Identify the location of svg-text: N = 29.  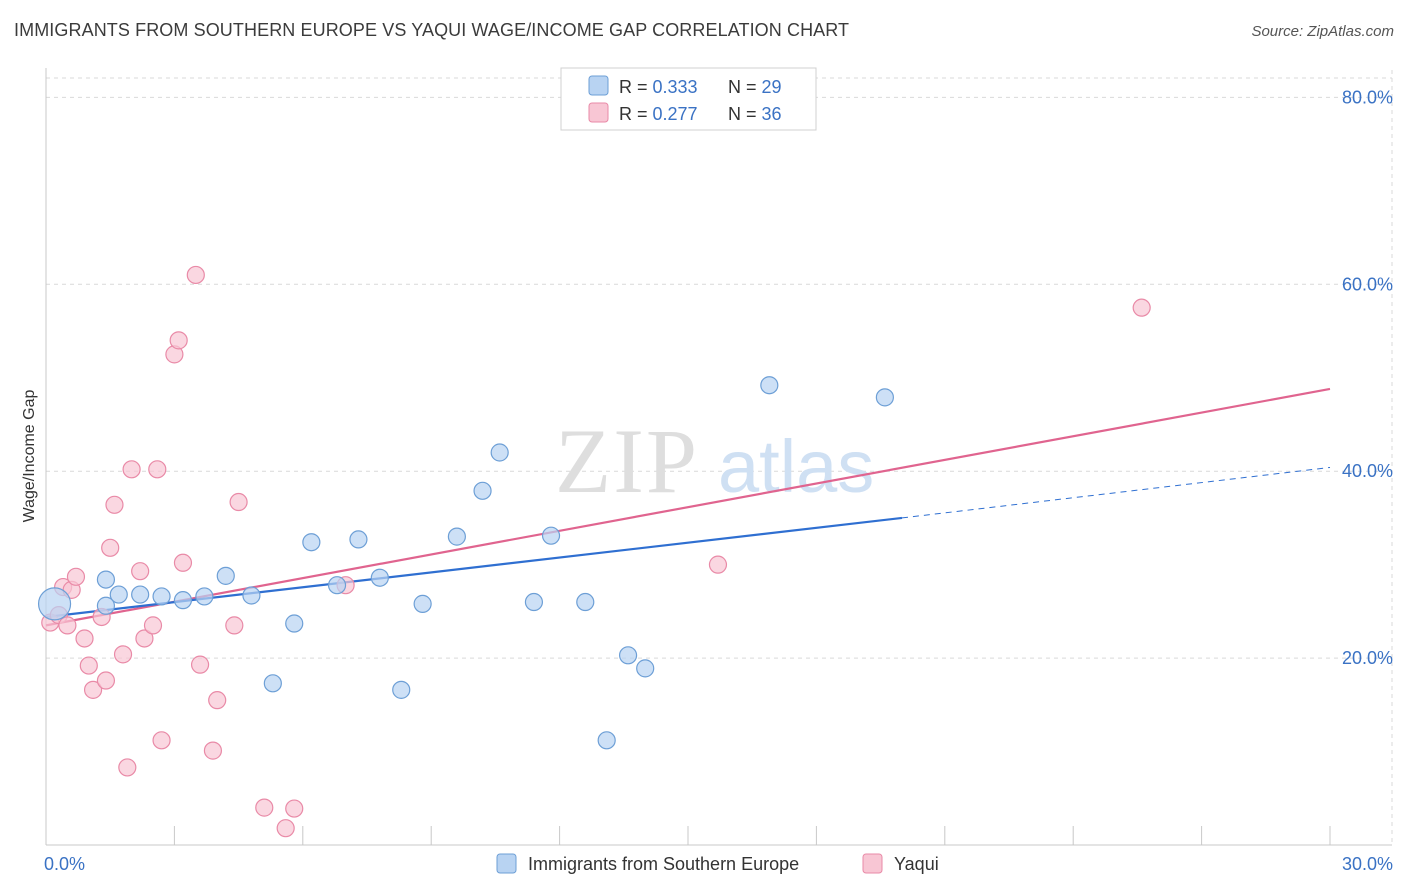
(755, 87).